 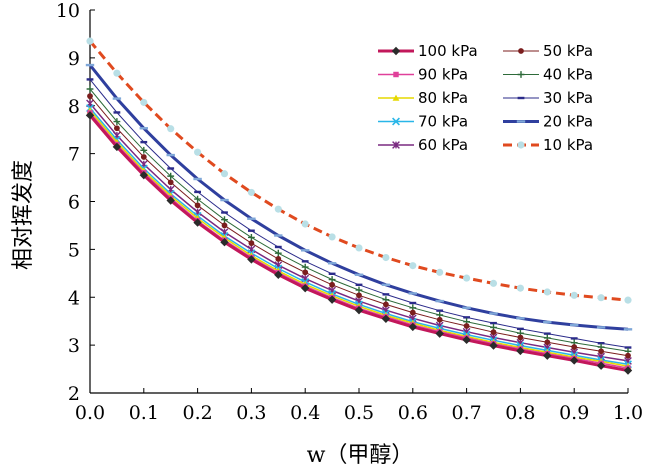 What do you see at coordinates (443, 75) in the screenshot?
I see `legend-label: 90 kPa` at bounding box center [443, 75].